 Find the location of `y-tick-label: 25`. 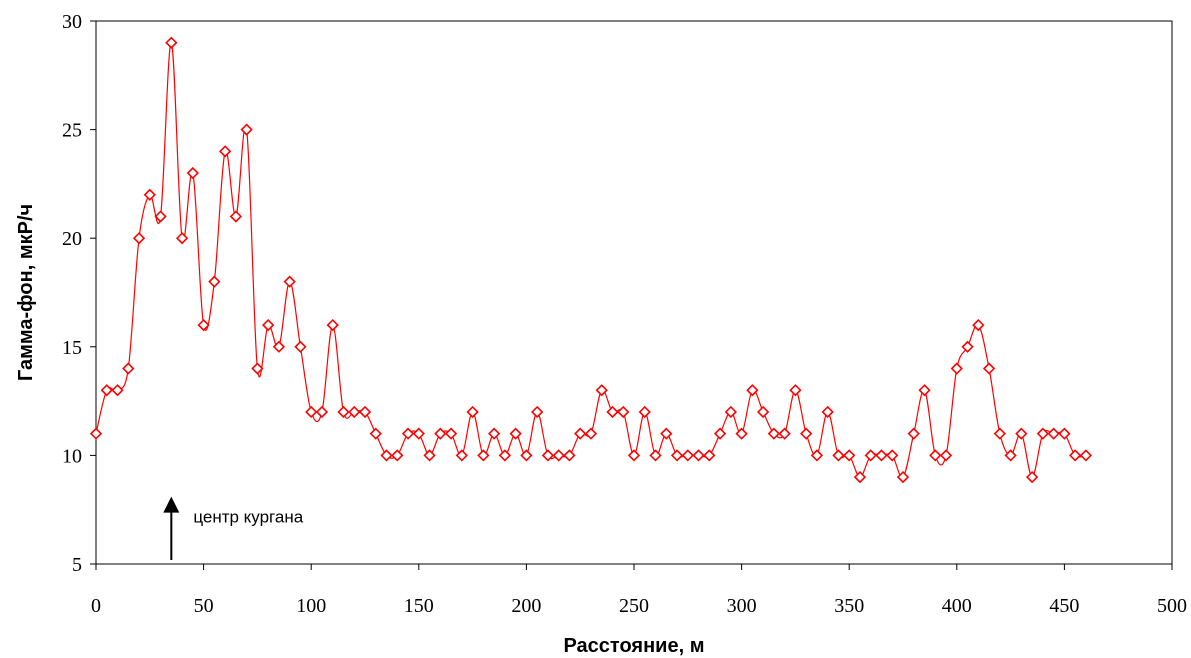

y-tick-label: 25 is located at coordinates (72, 131).